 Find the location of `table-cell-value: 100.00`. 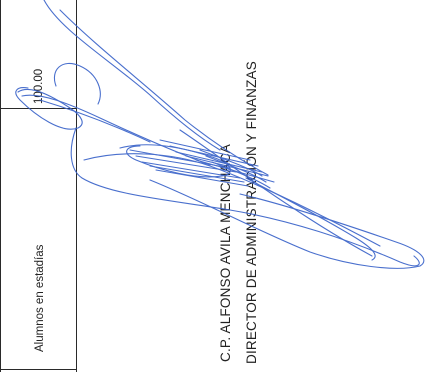

table-cell-value: 100.00 is located at coordinates (39, 86).